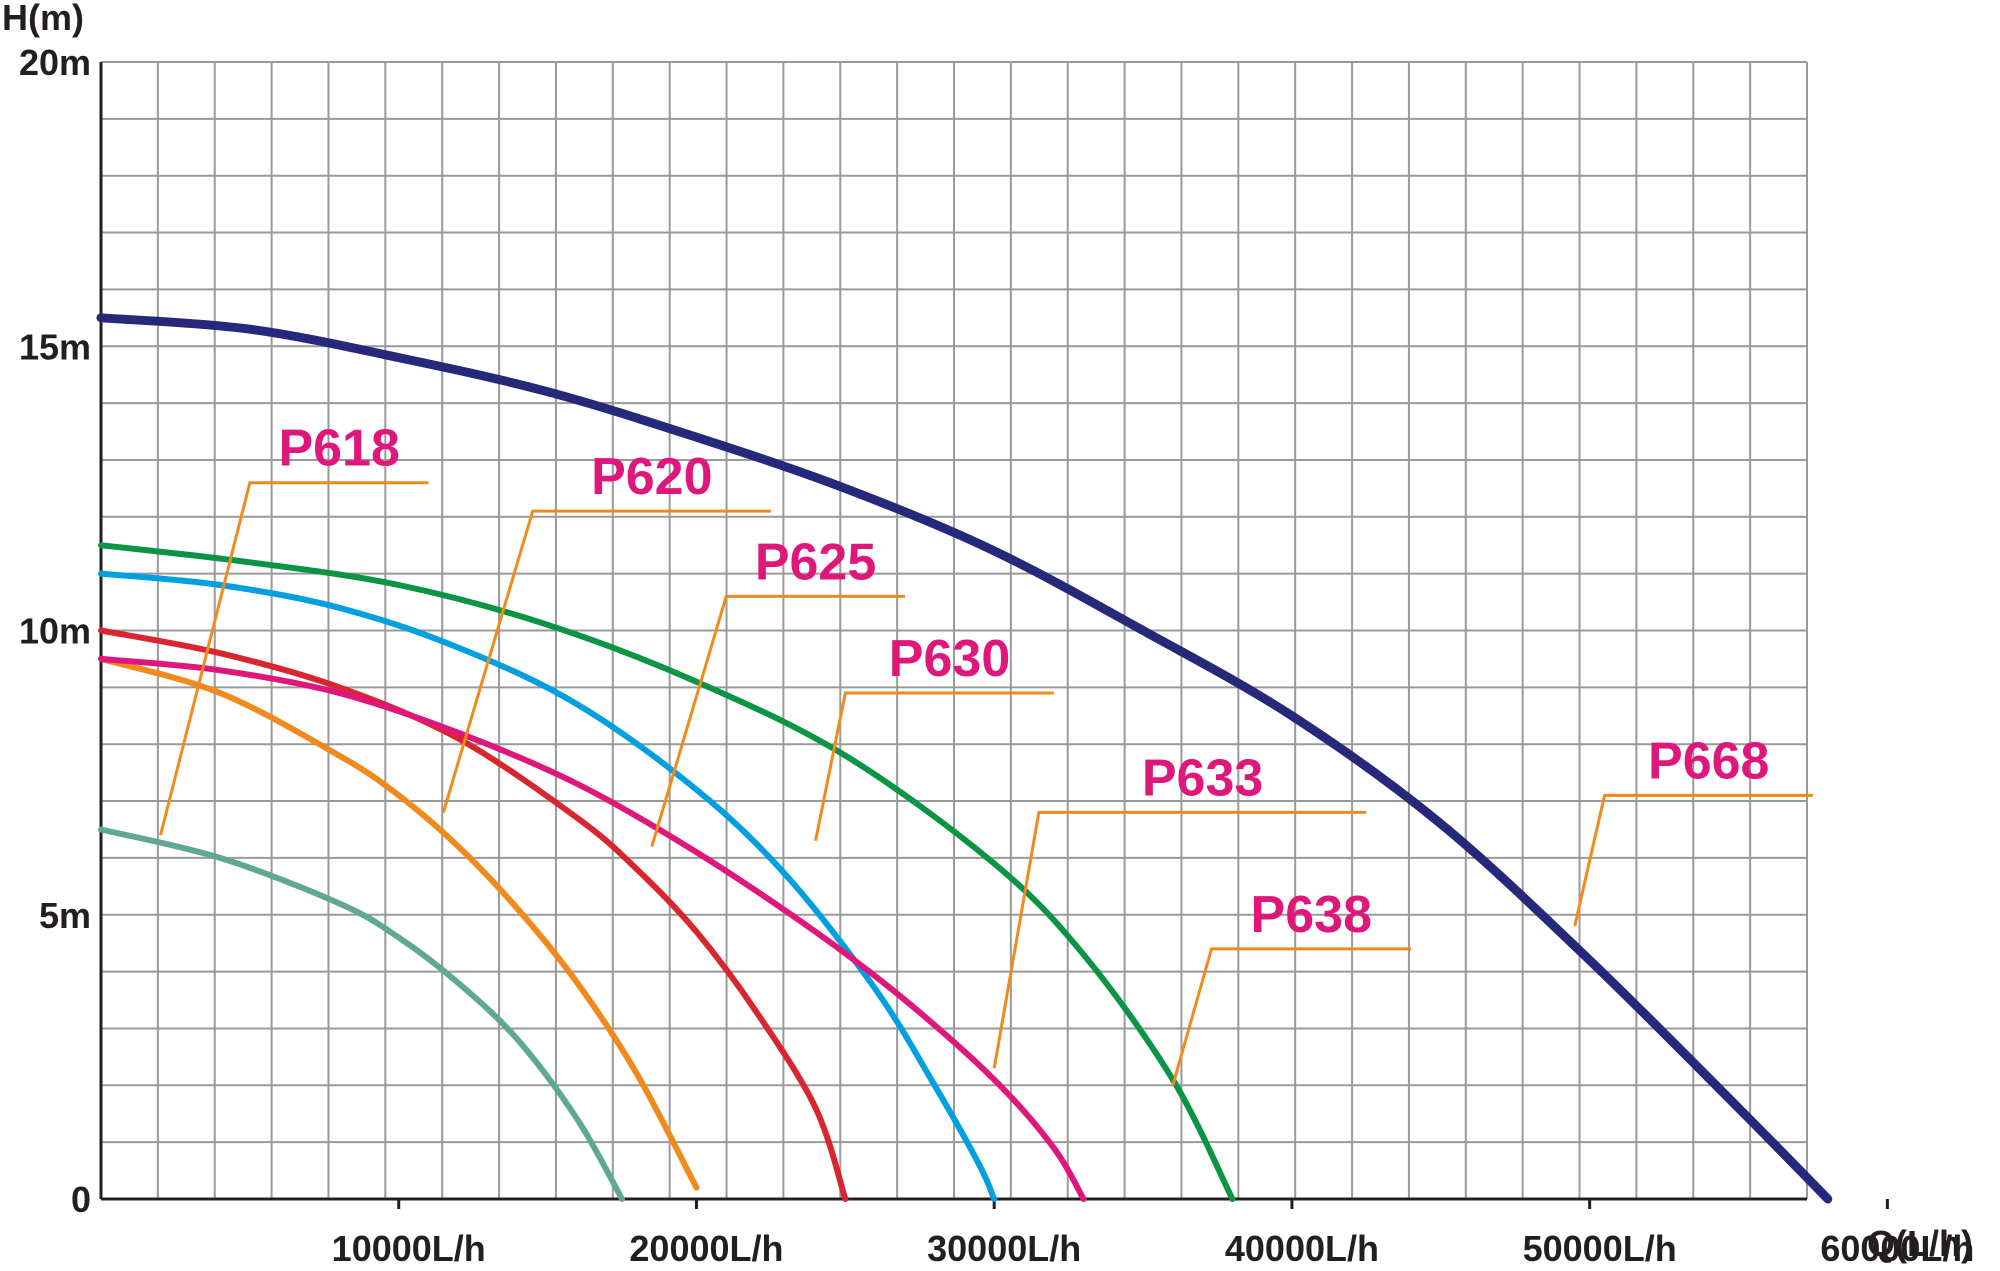 The width and height of the screenshot is (2000, 1271). What do you see at coordinates (934, 766) in the screenshot?
I see `leader-p630` at bounding box center [934, 766].